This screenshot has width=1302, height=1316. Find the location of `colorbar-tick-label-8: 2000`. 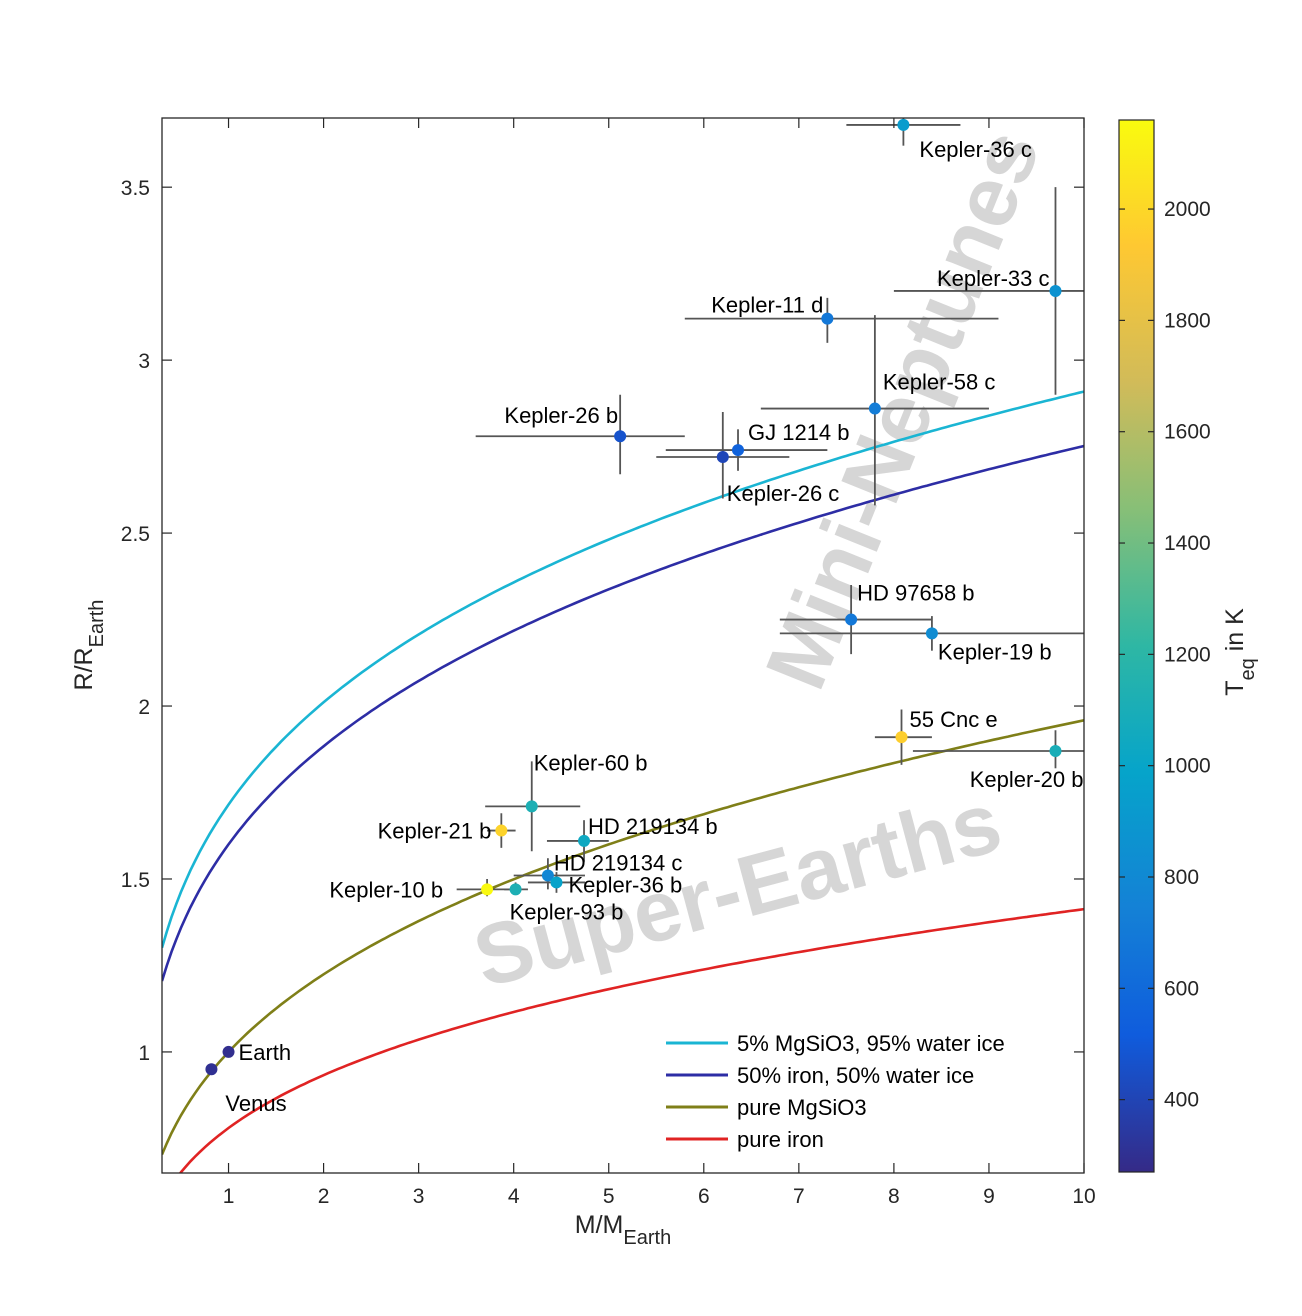

colorbar-tick-label-8: 2000 is located at coordinates (1187, 209).